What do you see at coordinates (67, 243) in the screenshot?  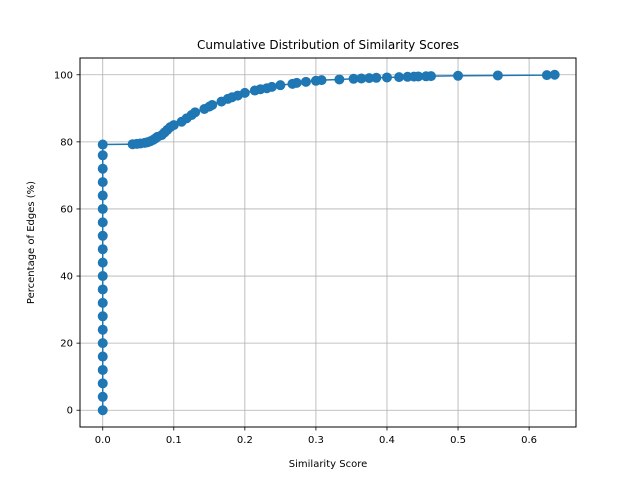 I see `y-axis: 0 20 40 60 80 100` at bounding box center [67, 243].